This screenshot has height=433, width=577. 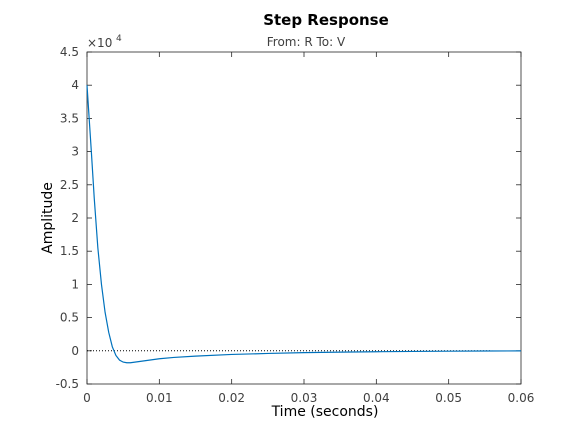 I want to click on x-tick-label: 0.06, so click(x=521, y=398).